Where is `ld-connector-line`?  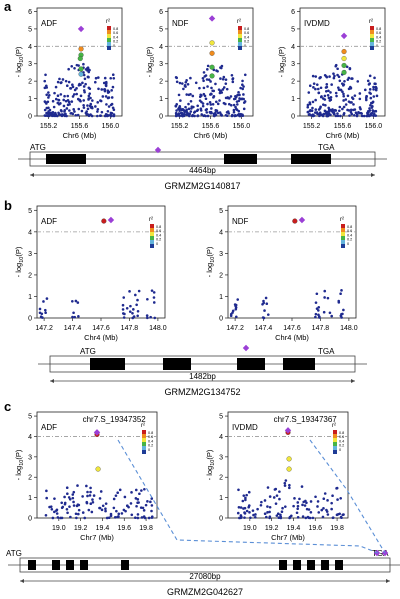 ld-connector-line is located at coordinates (347, 496).